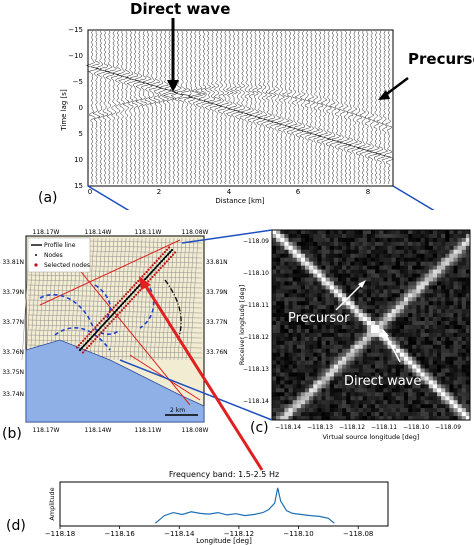  Describe the element at coordinates (298, 534) in the screenshot. I see `x-tick: −118.10` at that location.